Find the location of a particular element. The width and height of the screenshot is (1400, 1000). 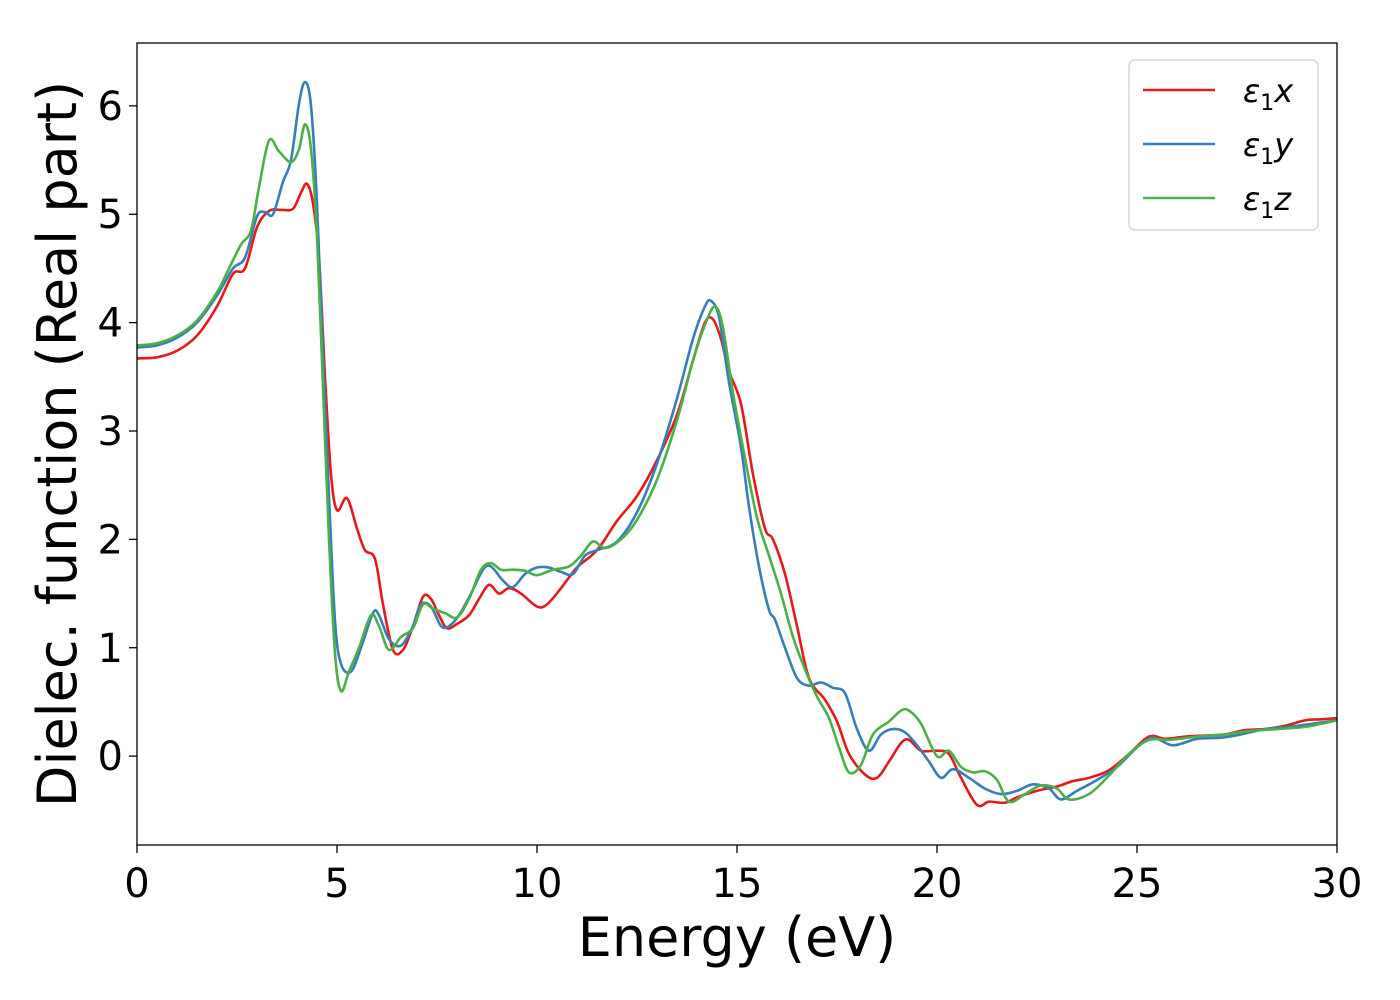

x-tick-label: 20 is located at coordinates (937, 884).